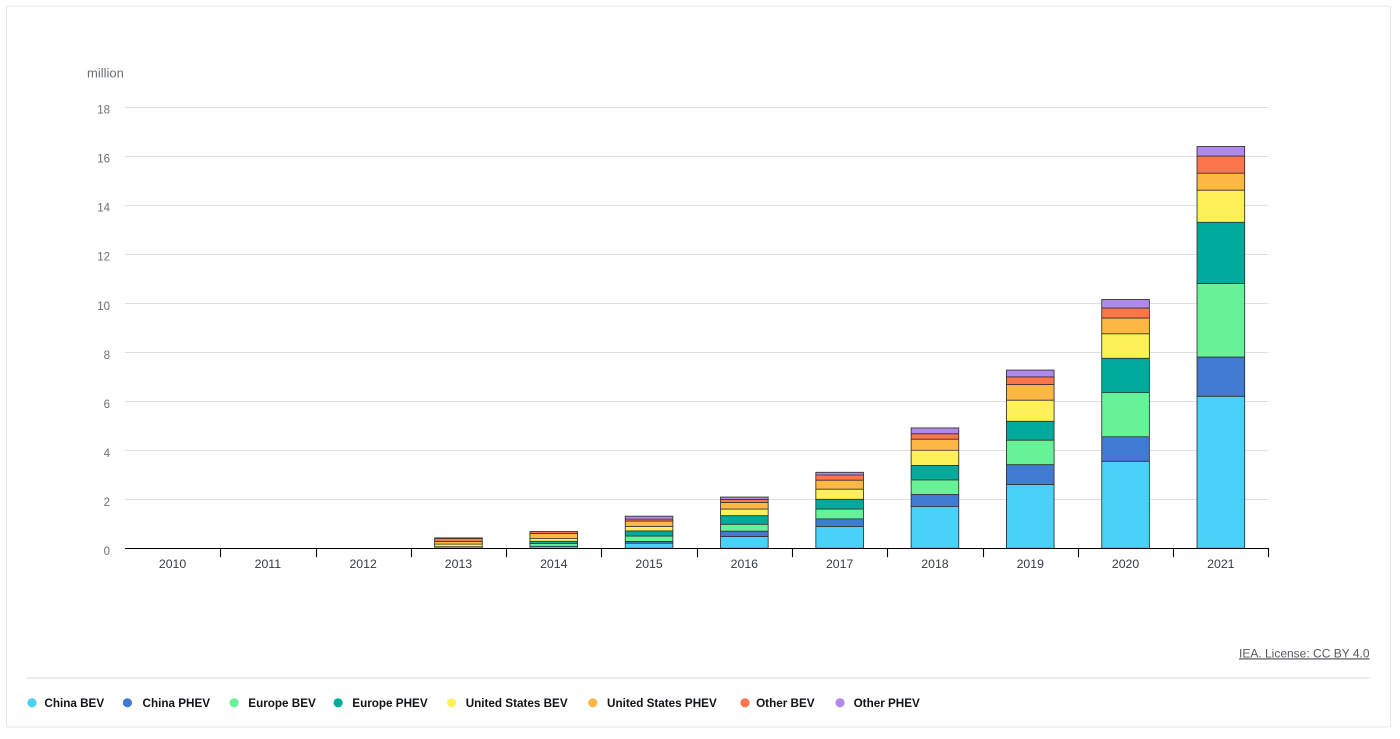 This screenshot has width=1400, height=739. I want to click on svg-text: Europe PHEV, so click(390, 703).